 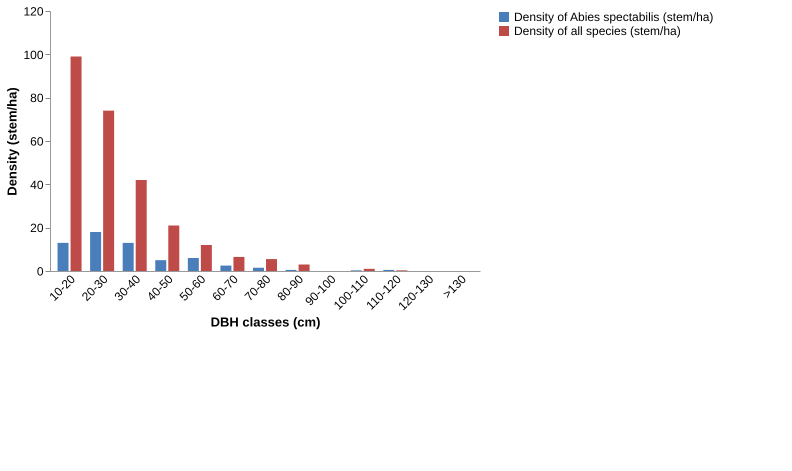 I want to click on y-axis-title: Density (stem/ha), so click(x=12, y=141).